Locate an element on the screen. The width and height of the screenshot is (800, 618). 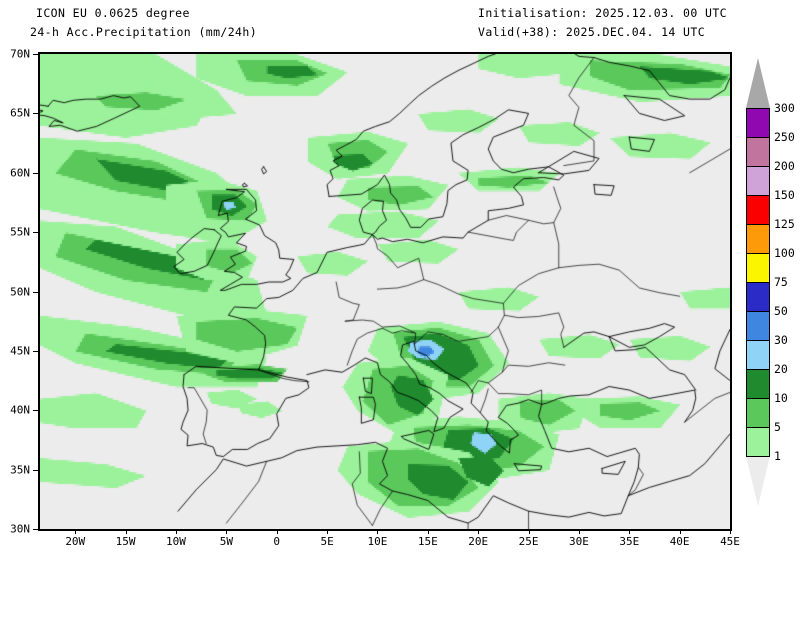
y-tick-label: 70N is located at coordinates (20, 54).